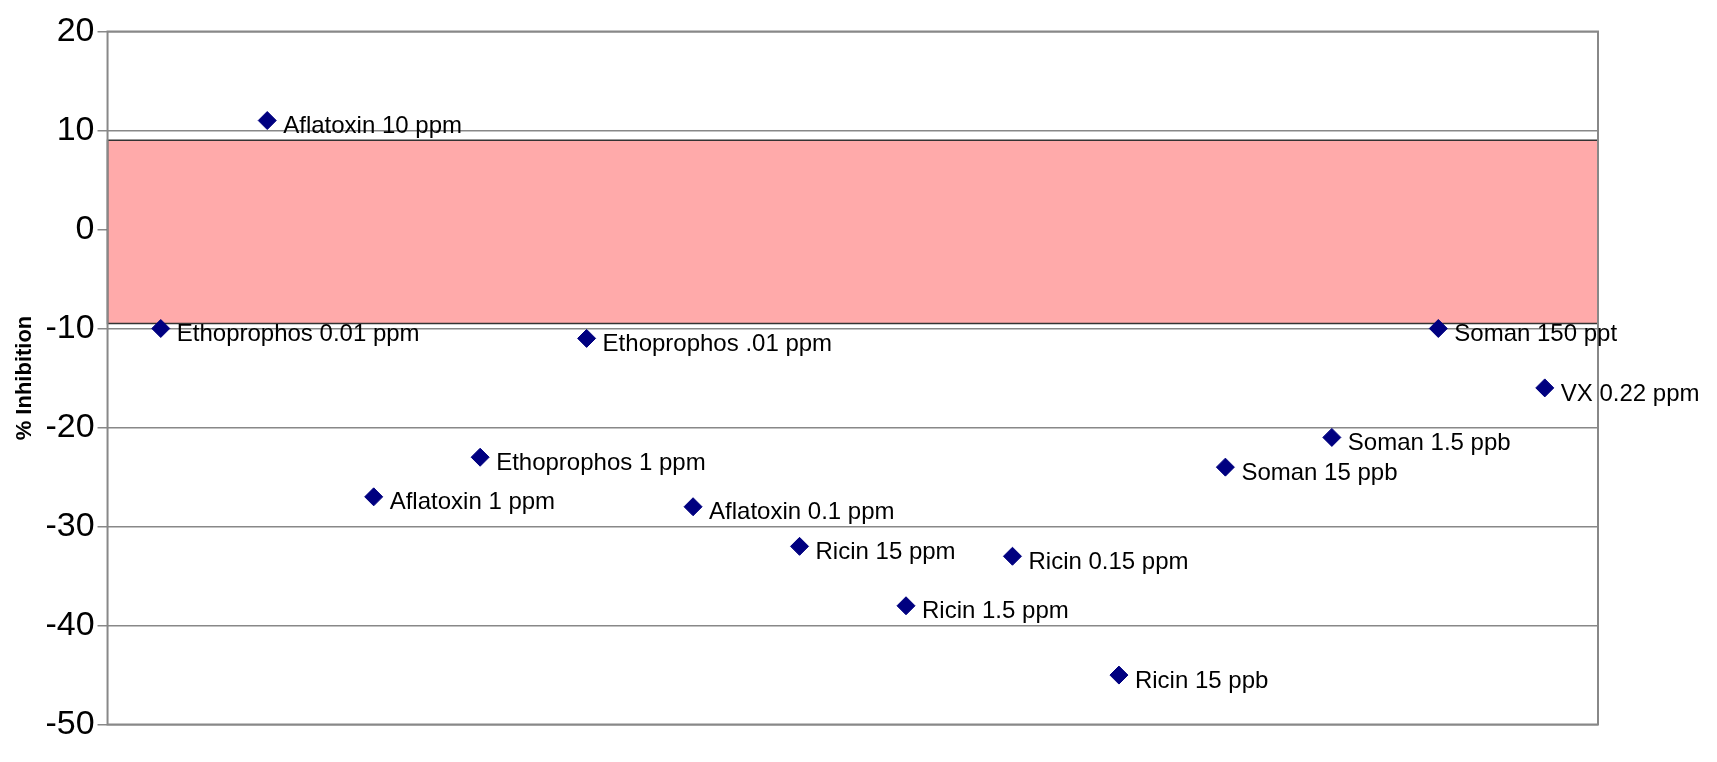 This screenshot has width=1717, height=762. I want to click on data-label: Soman 1.5 ppb, so click(1429, 442).